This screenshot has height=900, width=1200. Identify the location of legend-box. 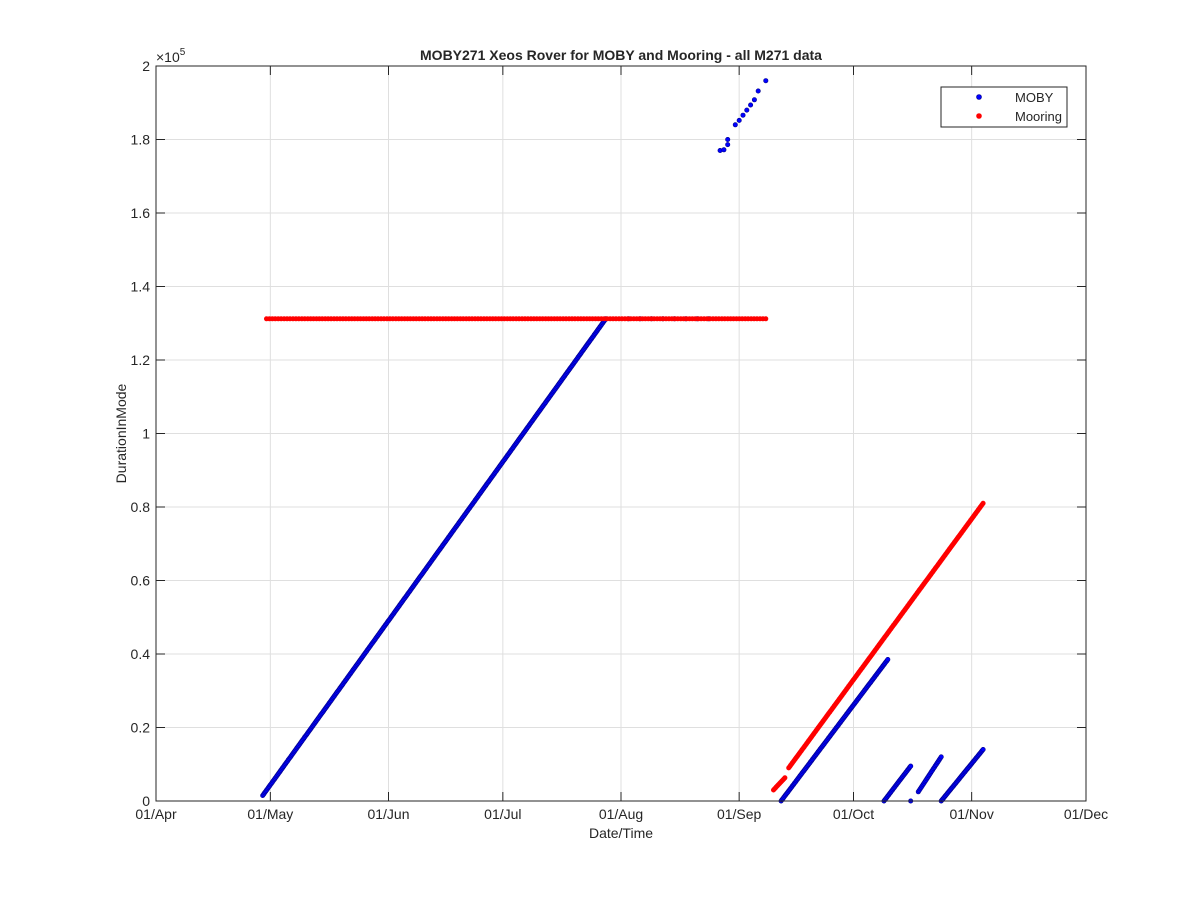
(1004, 107).